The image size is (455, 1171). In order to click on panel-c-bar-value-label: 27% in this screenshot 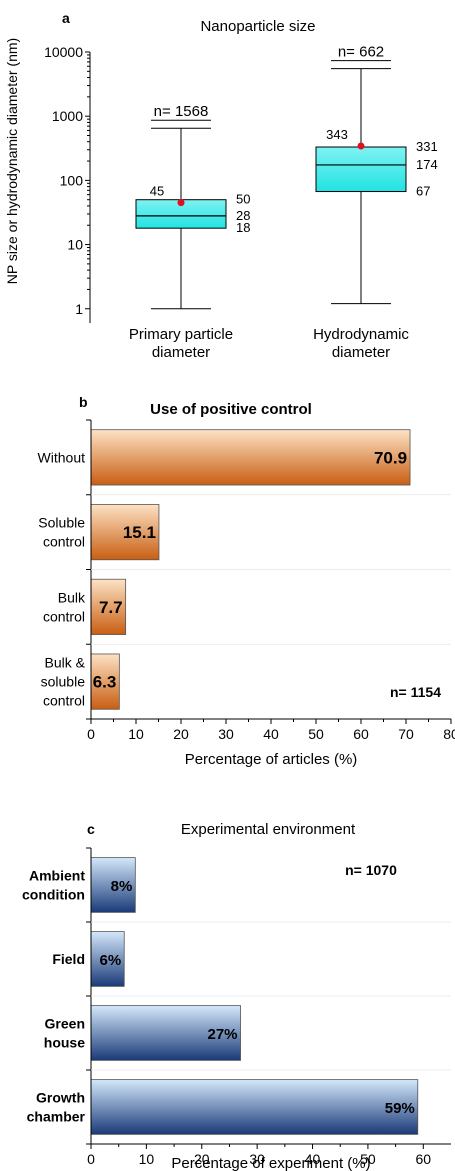, I will do `click(223, 1034)`.